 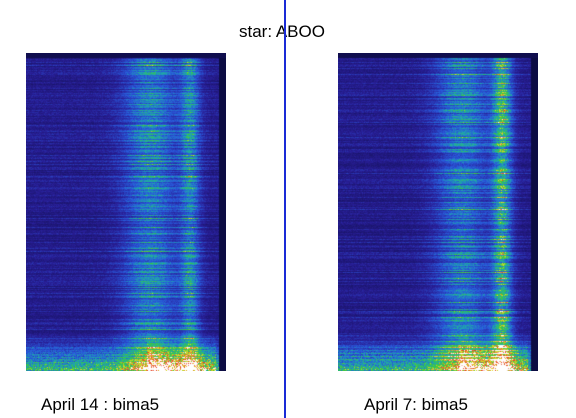 I want to click on vertical-divider-line, so click(x=285, y=209).